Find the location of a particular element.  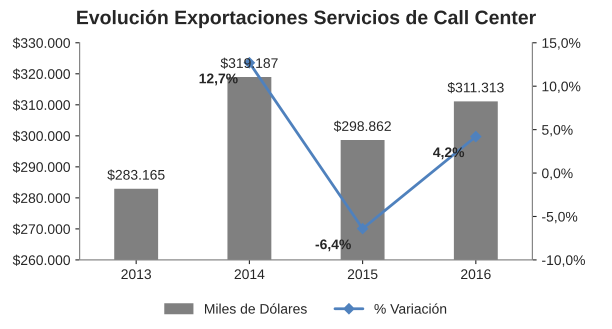

y2-tick-label: 10,0% is located at coordinates (561, 88).